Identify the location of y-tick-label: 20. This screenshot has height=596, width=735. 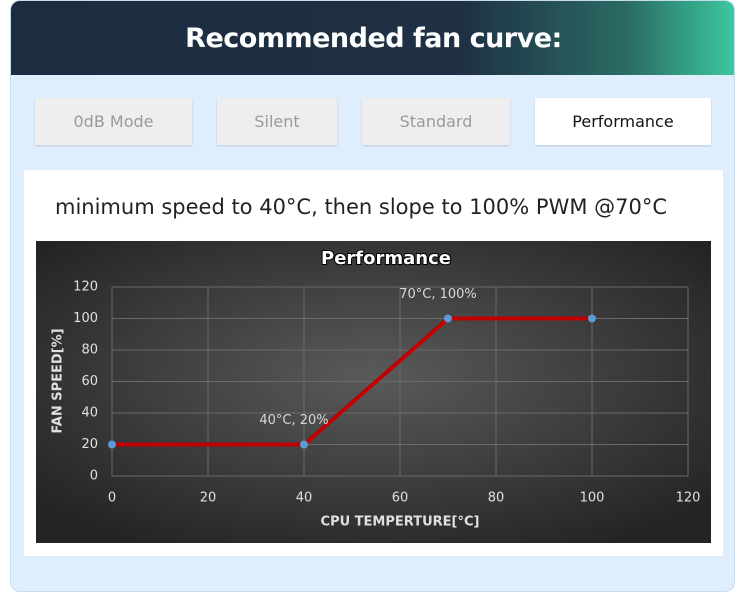
(89, 444).